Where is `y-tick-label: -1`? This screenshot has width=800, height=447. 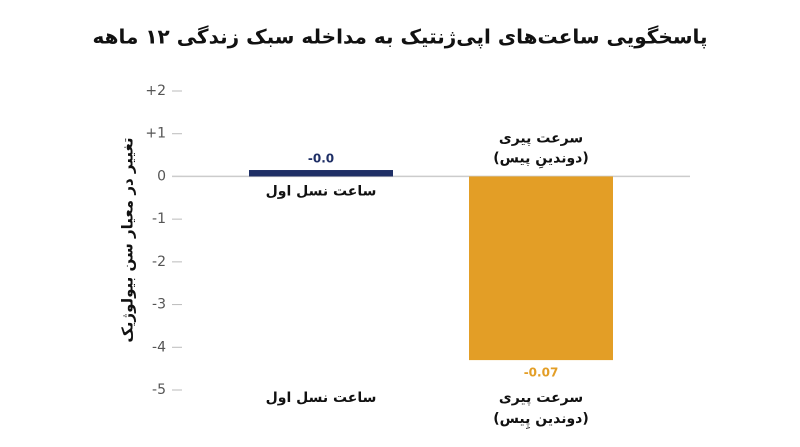 y-tick-label: -1 is located at coordinates (159, 219).